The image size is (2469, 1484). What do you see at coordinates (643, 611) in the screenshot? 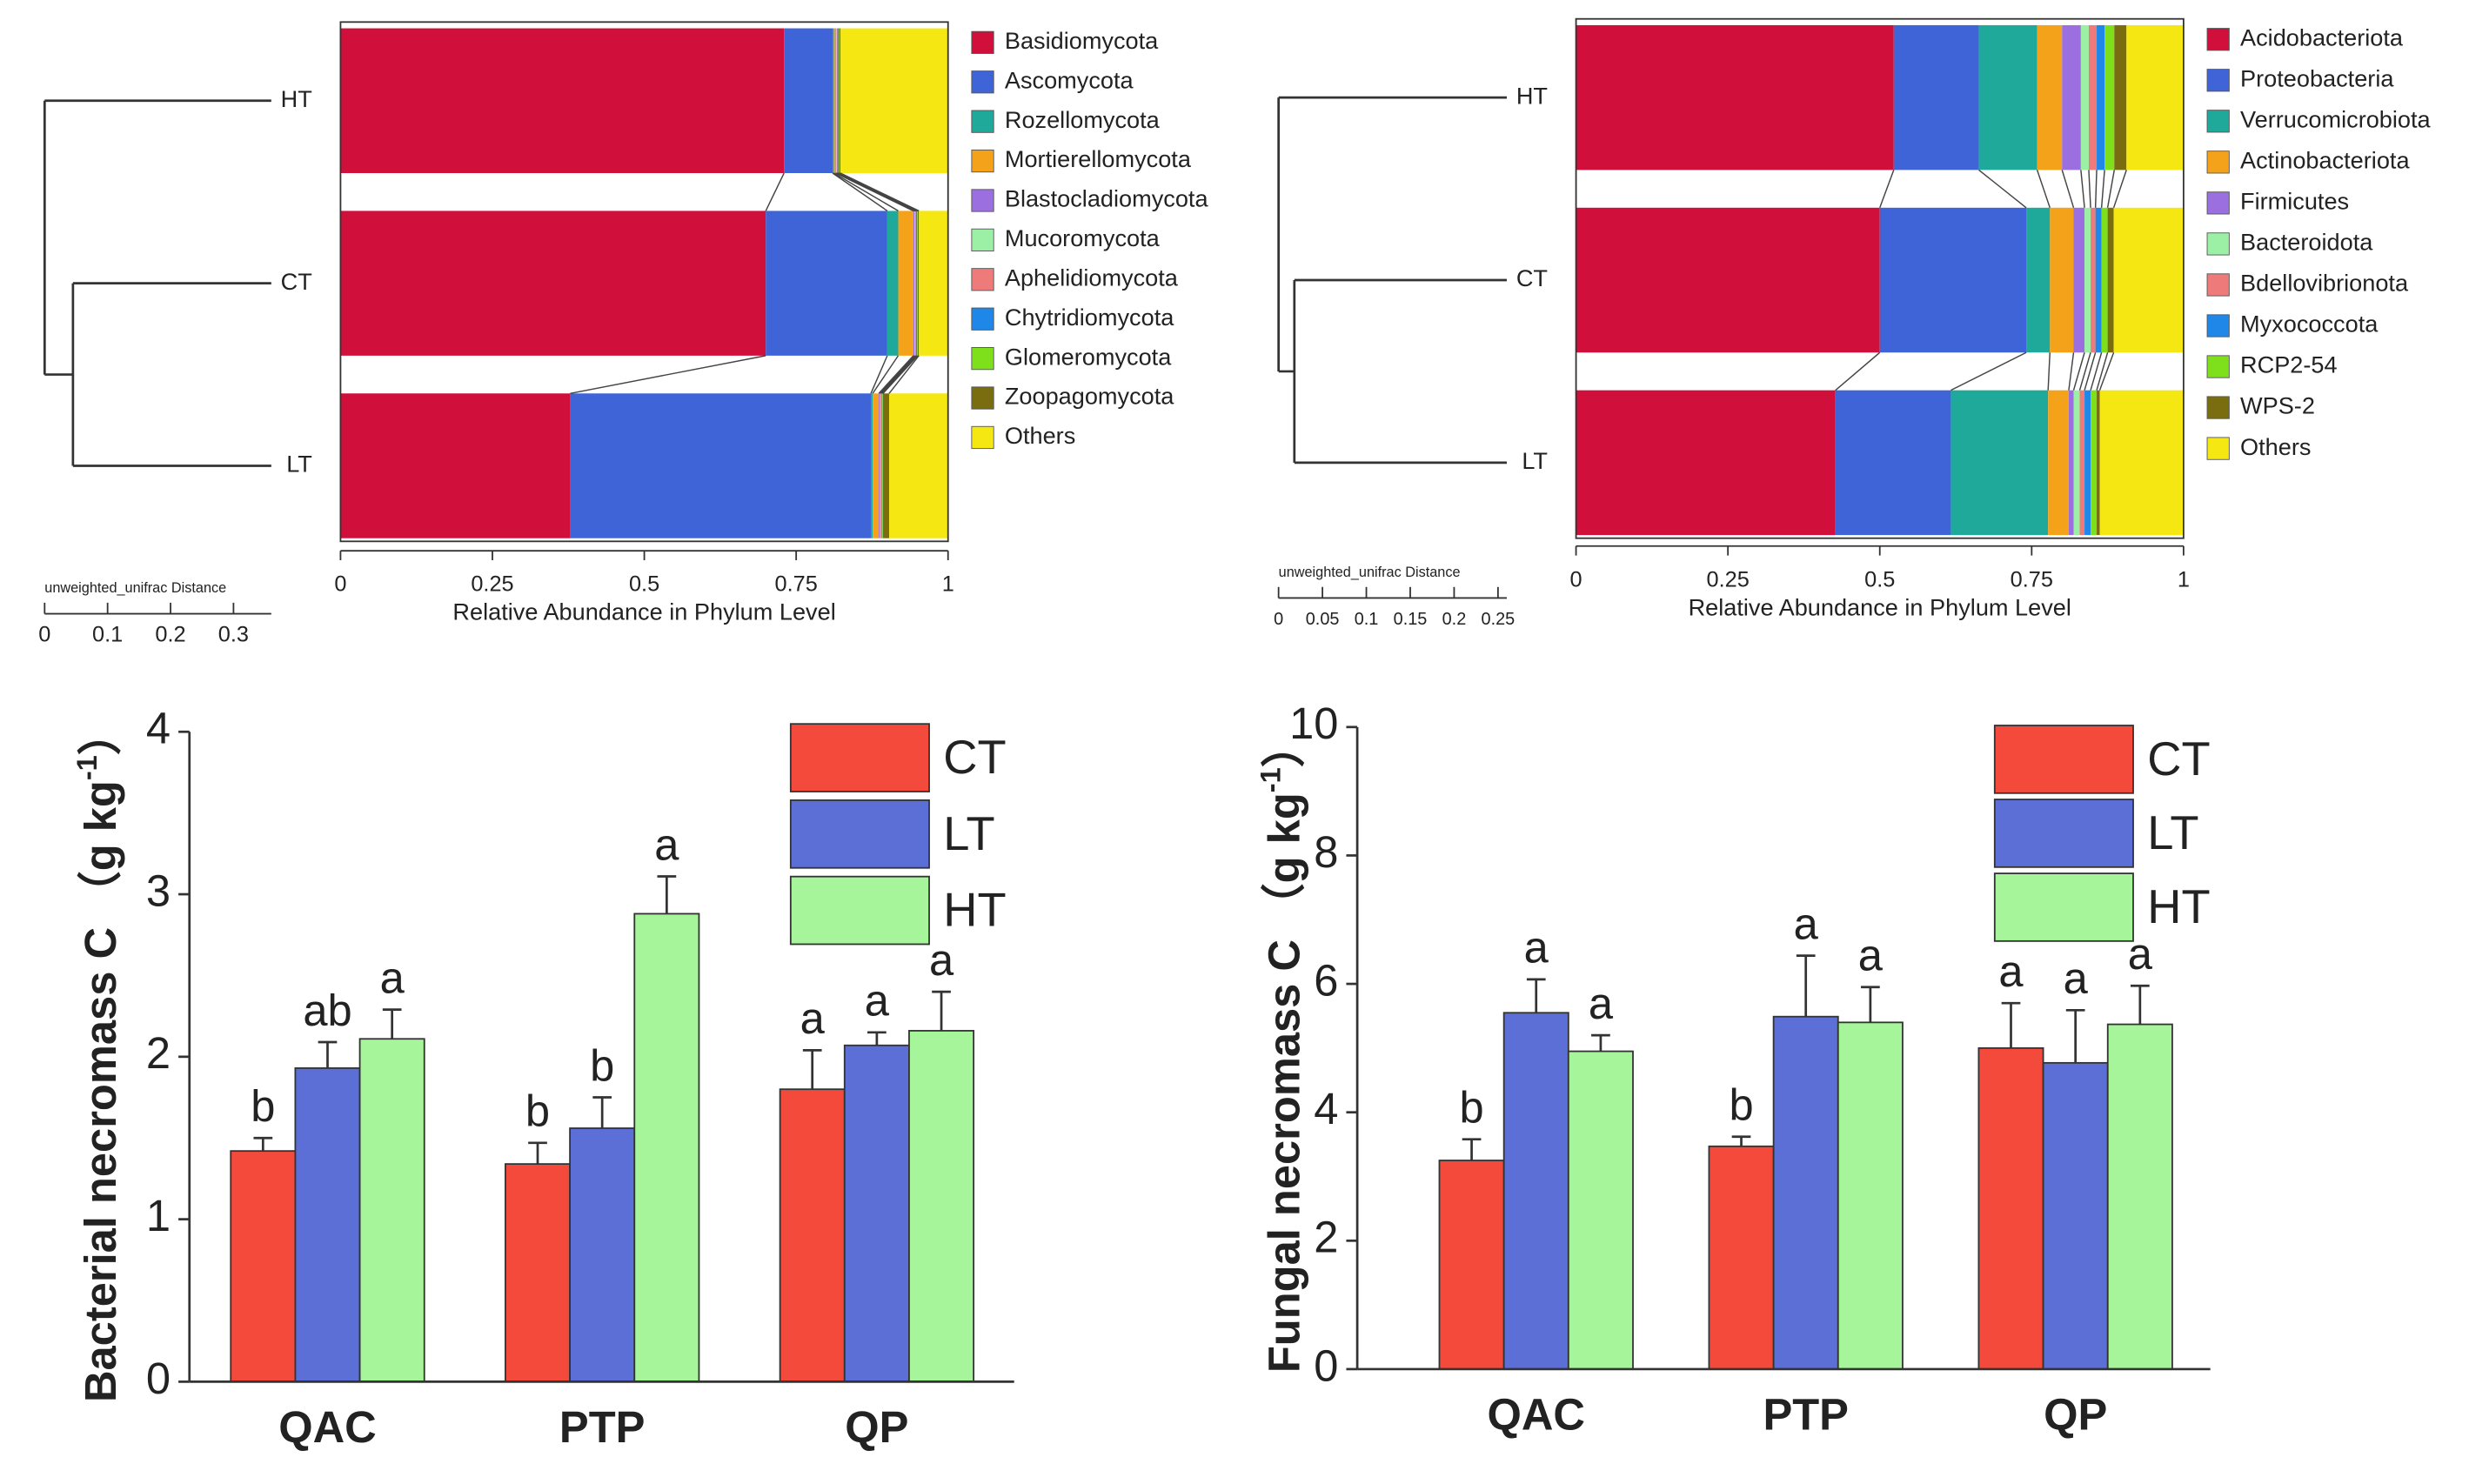
I see `x-axis-title: Relative Abundance in Phylum Level` at bounding box center [643, 611].